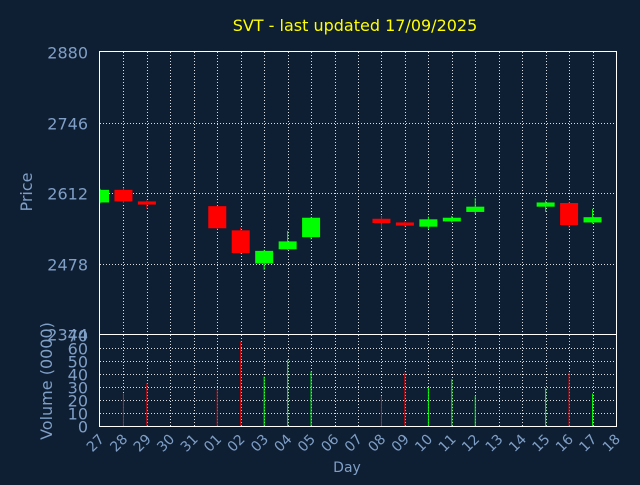  I want to click on day-axis-label: Day, so click(347, 468).